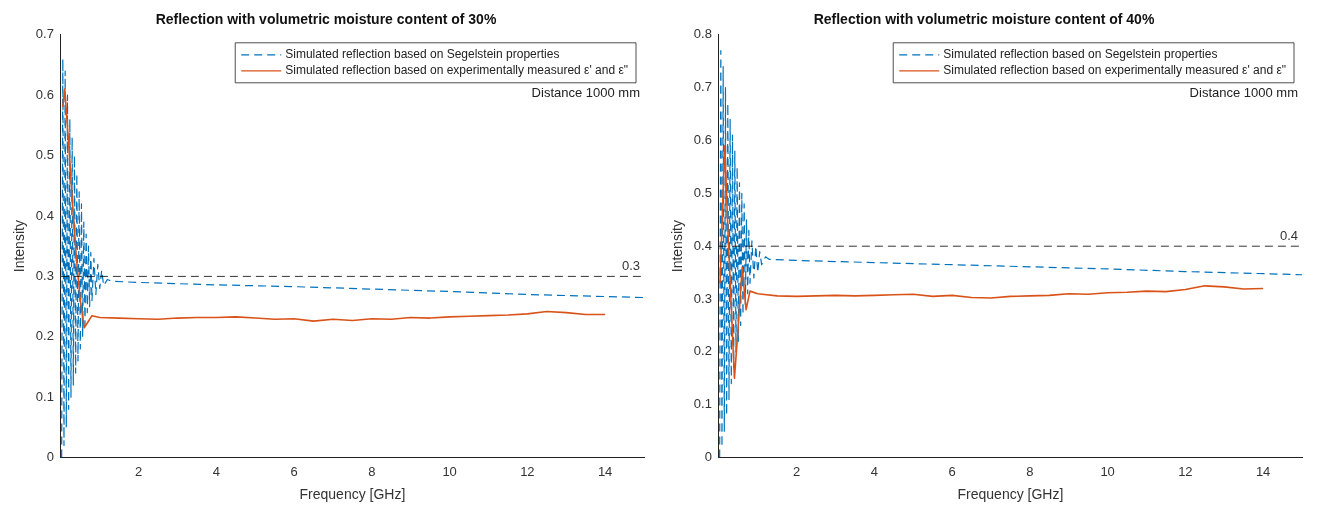  Describe the element at coordinates (1288, 236) in the screenshot. I see `ref-line-label: 0.4` at that location.